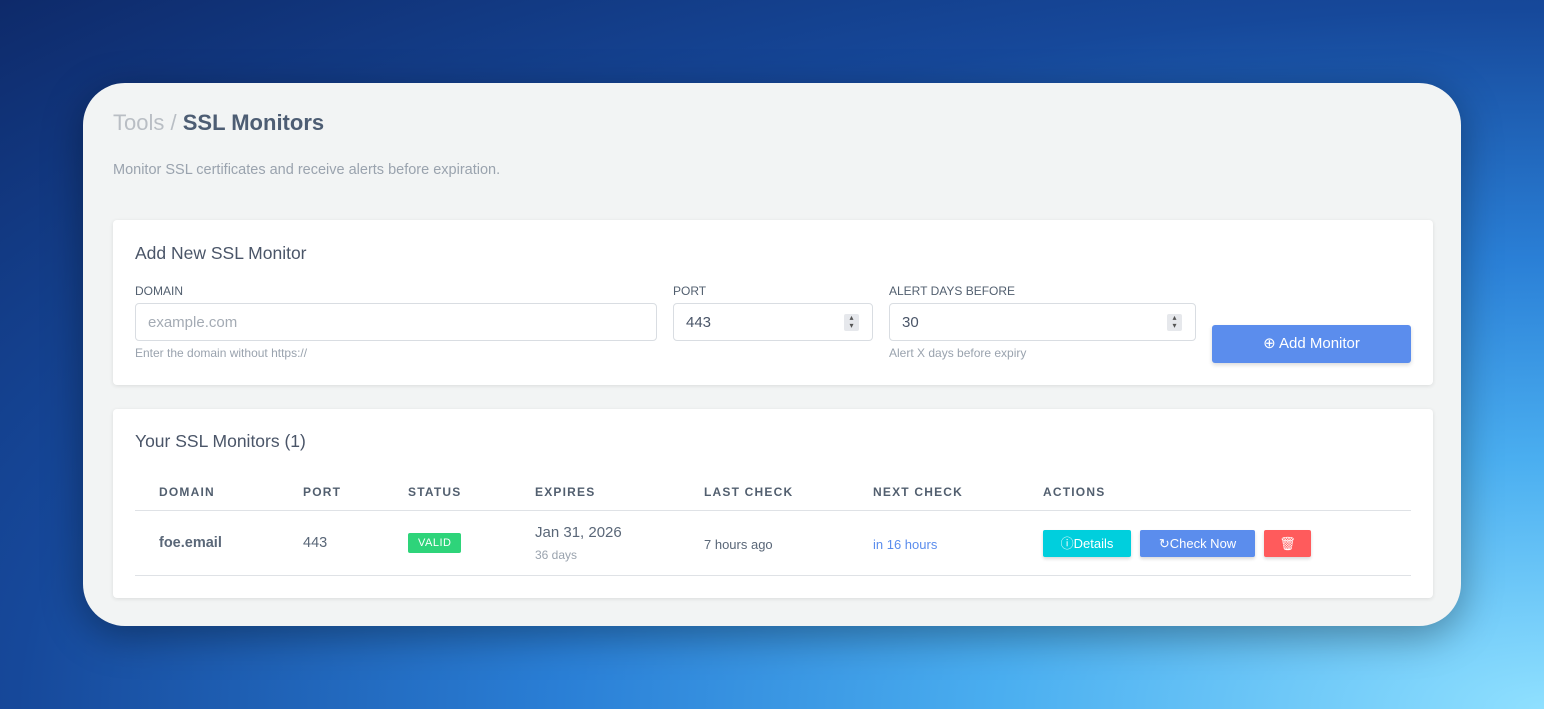  Describe the element at coordinates (749, 492) in the screenshot. I see `column-header: LAST CHECK` at that location.